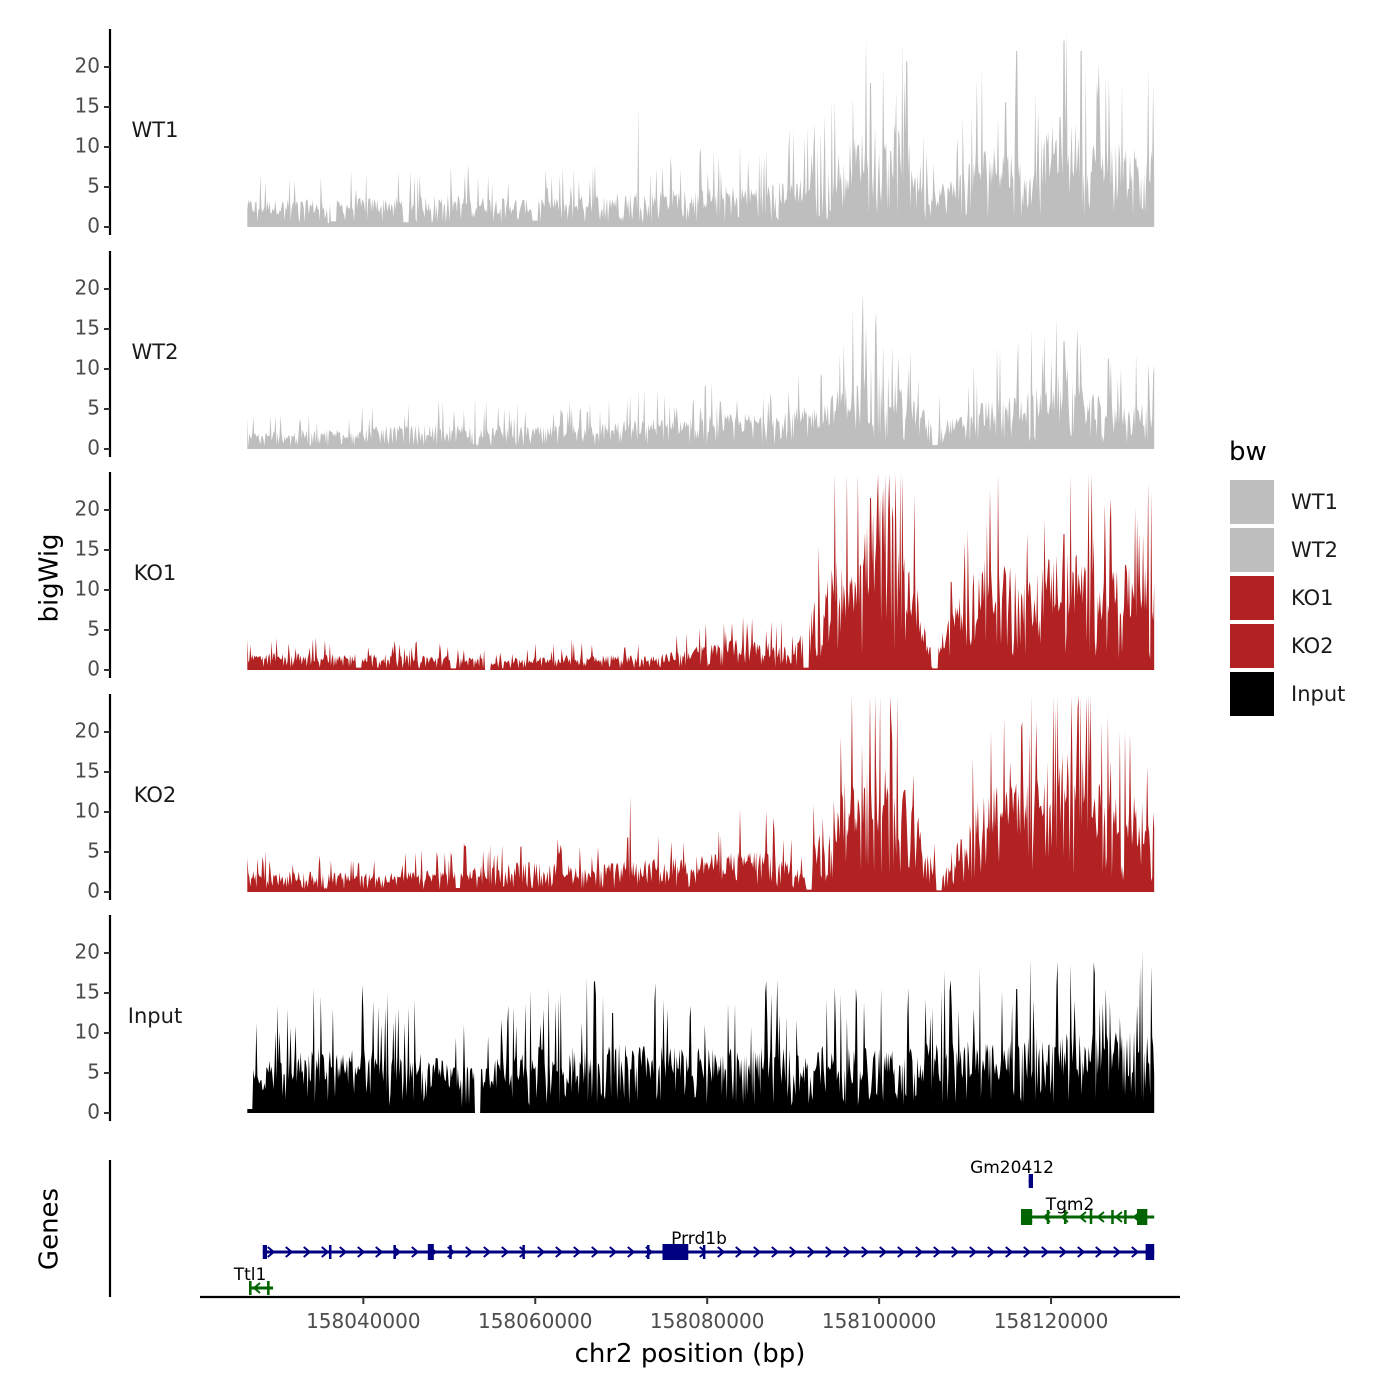 The width and height of the screenshot is (1400, 1400). Describe the element at coordinates (701, 129) in the screenshot. I see `signal-area-wt1` at that location.